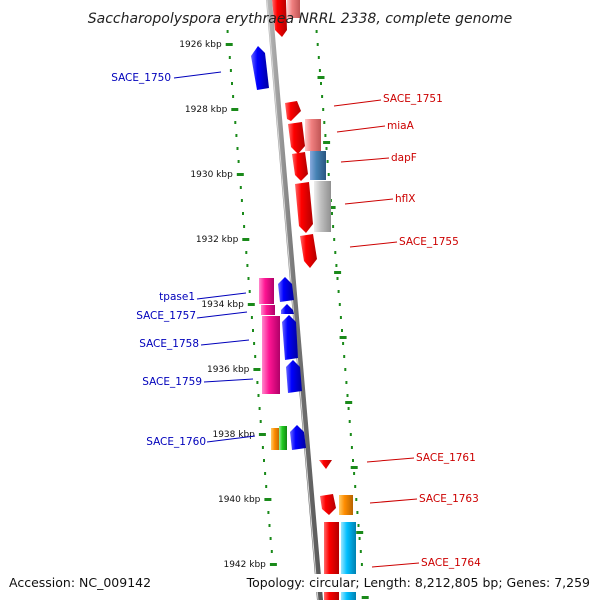  What do you see at coordinates (401, 126) in the screenshot?
I see `label-miaA: miaA` at bounding box center [401, 126].